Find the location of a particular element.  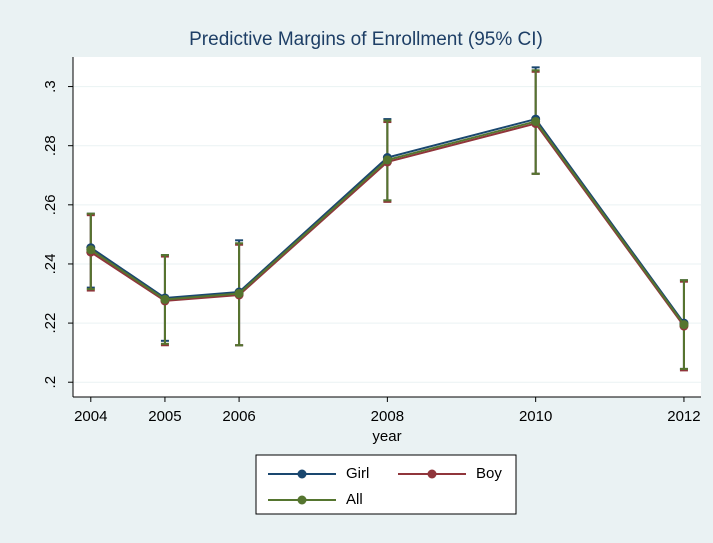

x-tick-label: 2006 is located at coordinates (238, 416).